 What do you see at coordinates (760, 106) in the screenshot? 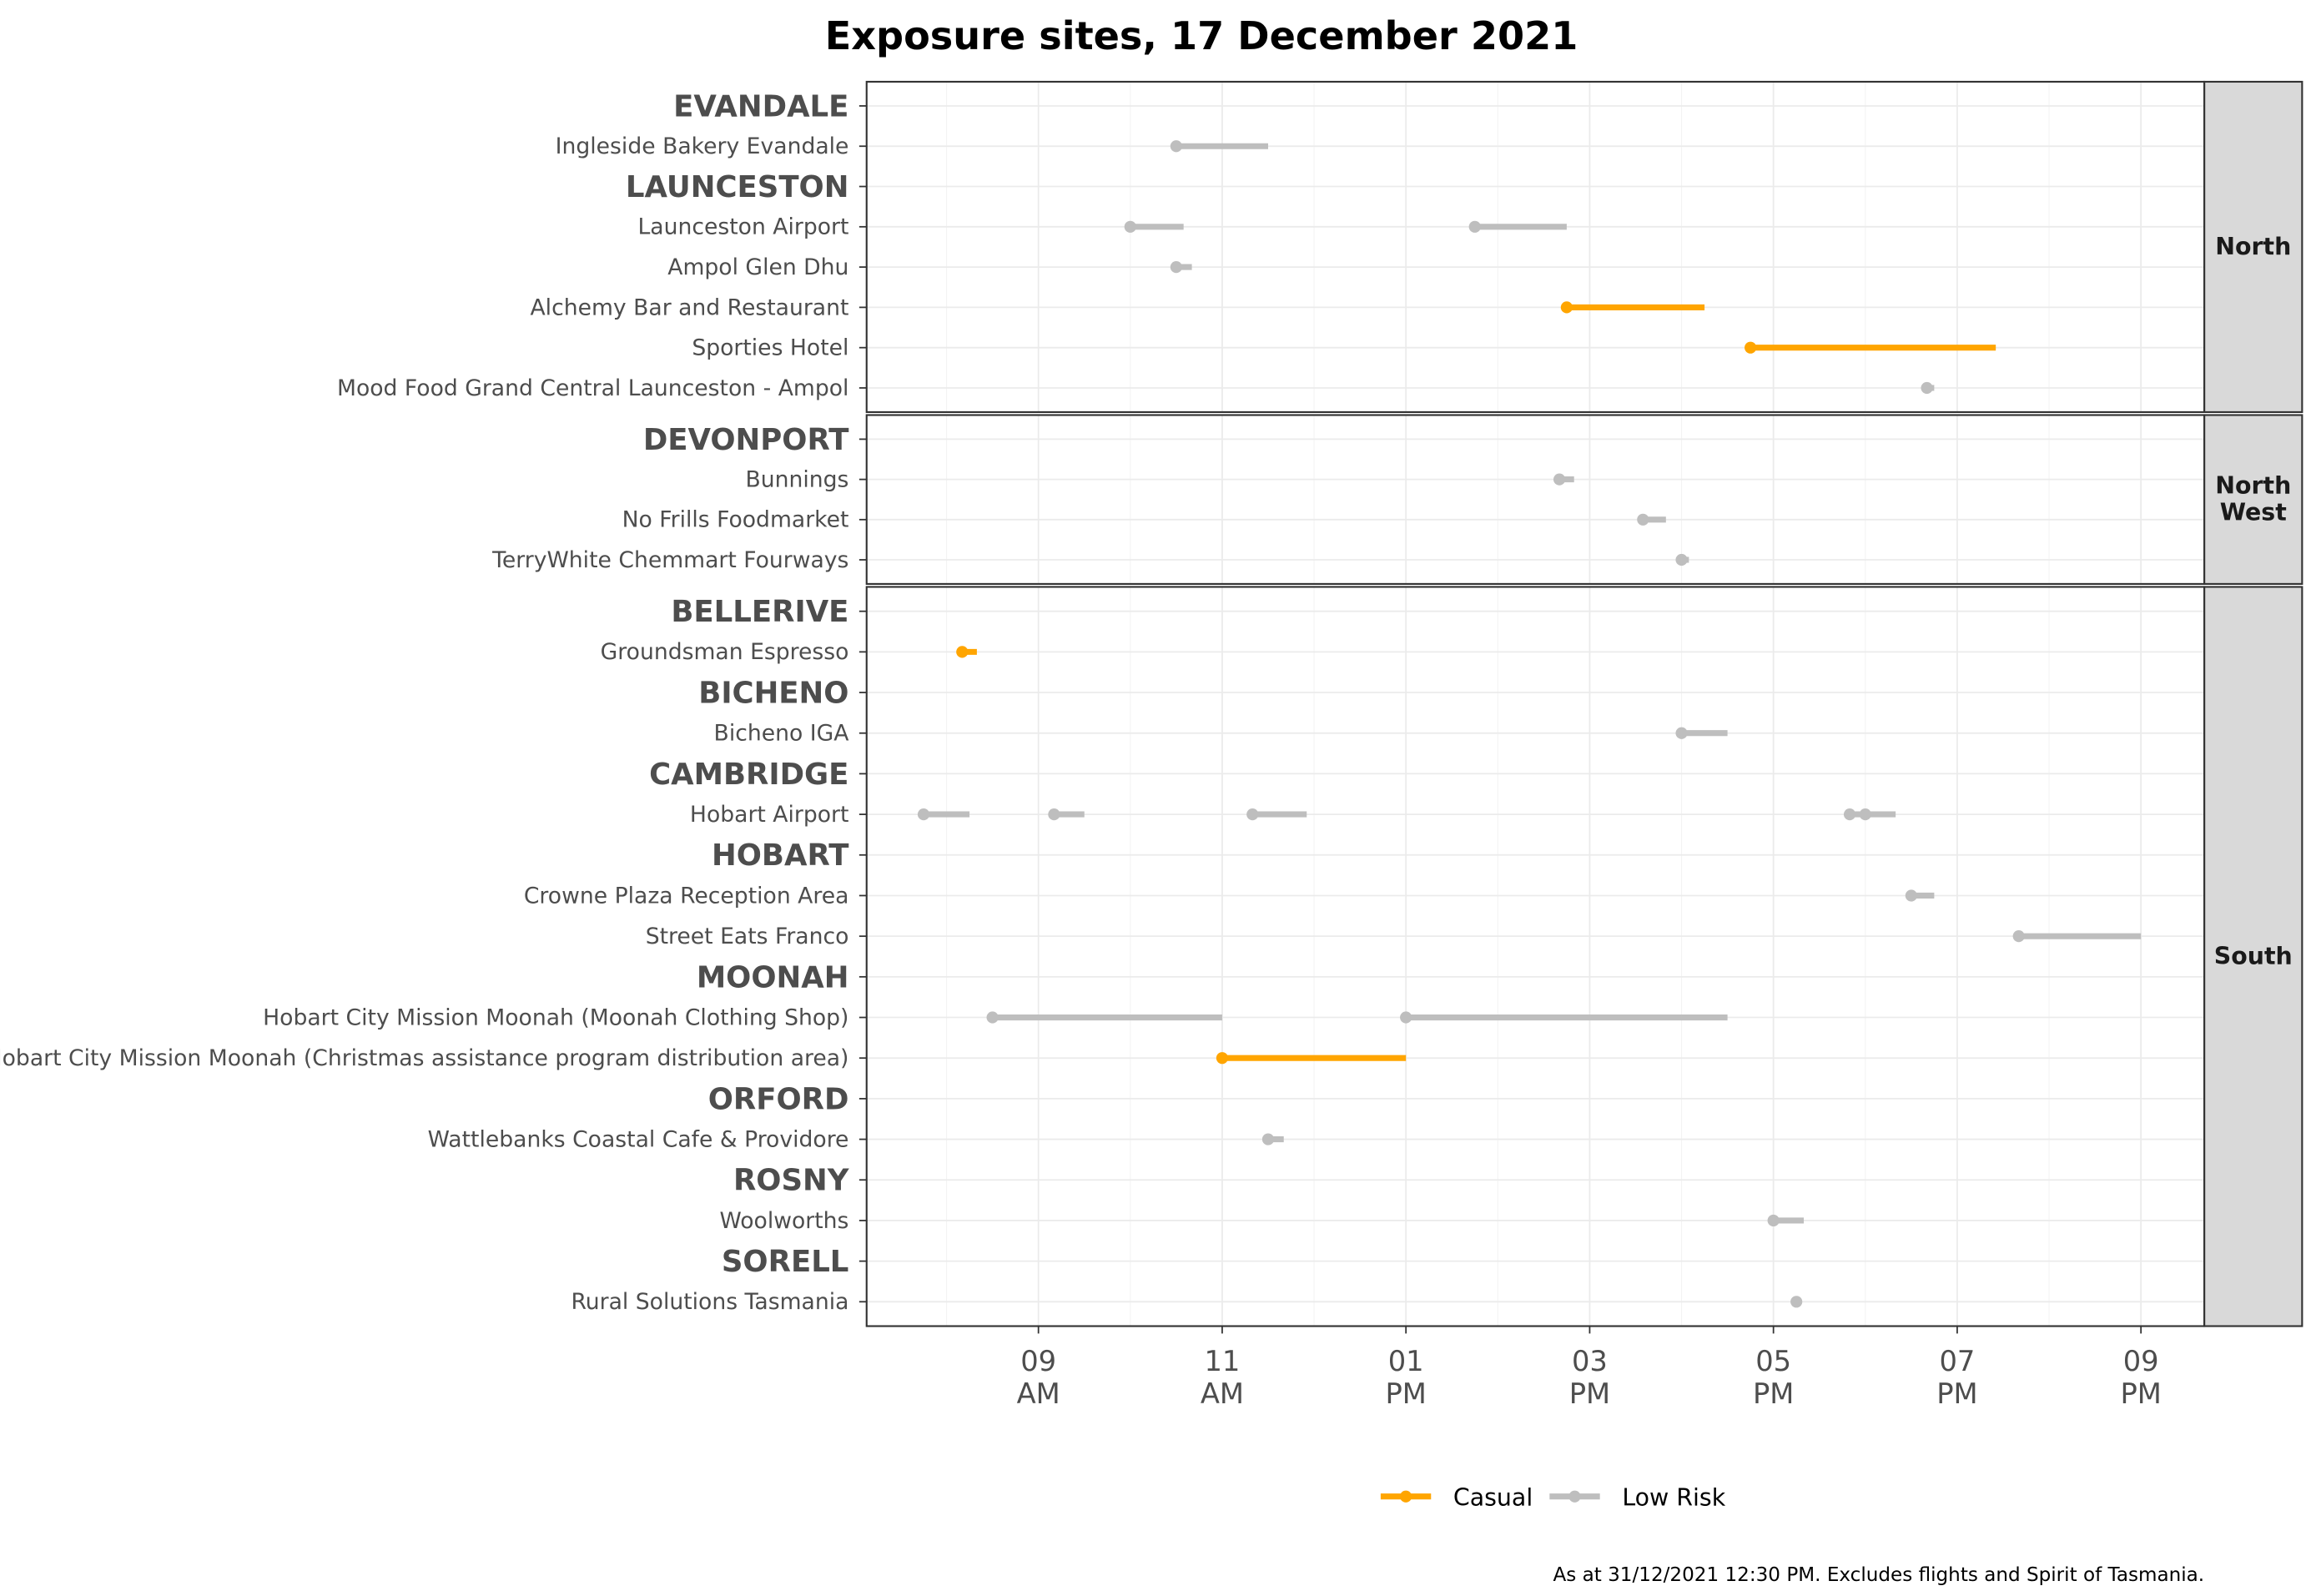
I see `location-header-label: EVANDALE` at bounding box center [760, 106].